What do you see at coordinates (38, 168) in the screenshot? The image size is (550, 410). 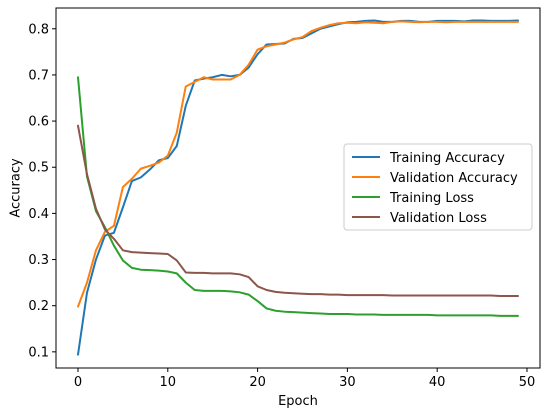 I see `y-tick-label: 0.5` at bounding box center [38, 168].